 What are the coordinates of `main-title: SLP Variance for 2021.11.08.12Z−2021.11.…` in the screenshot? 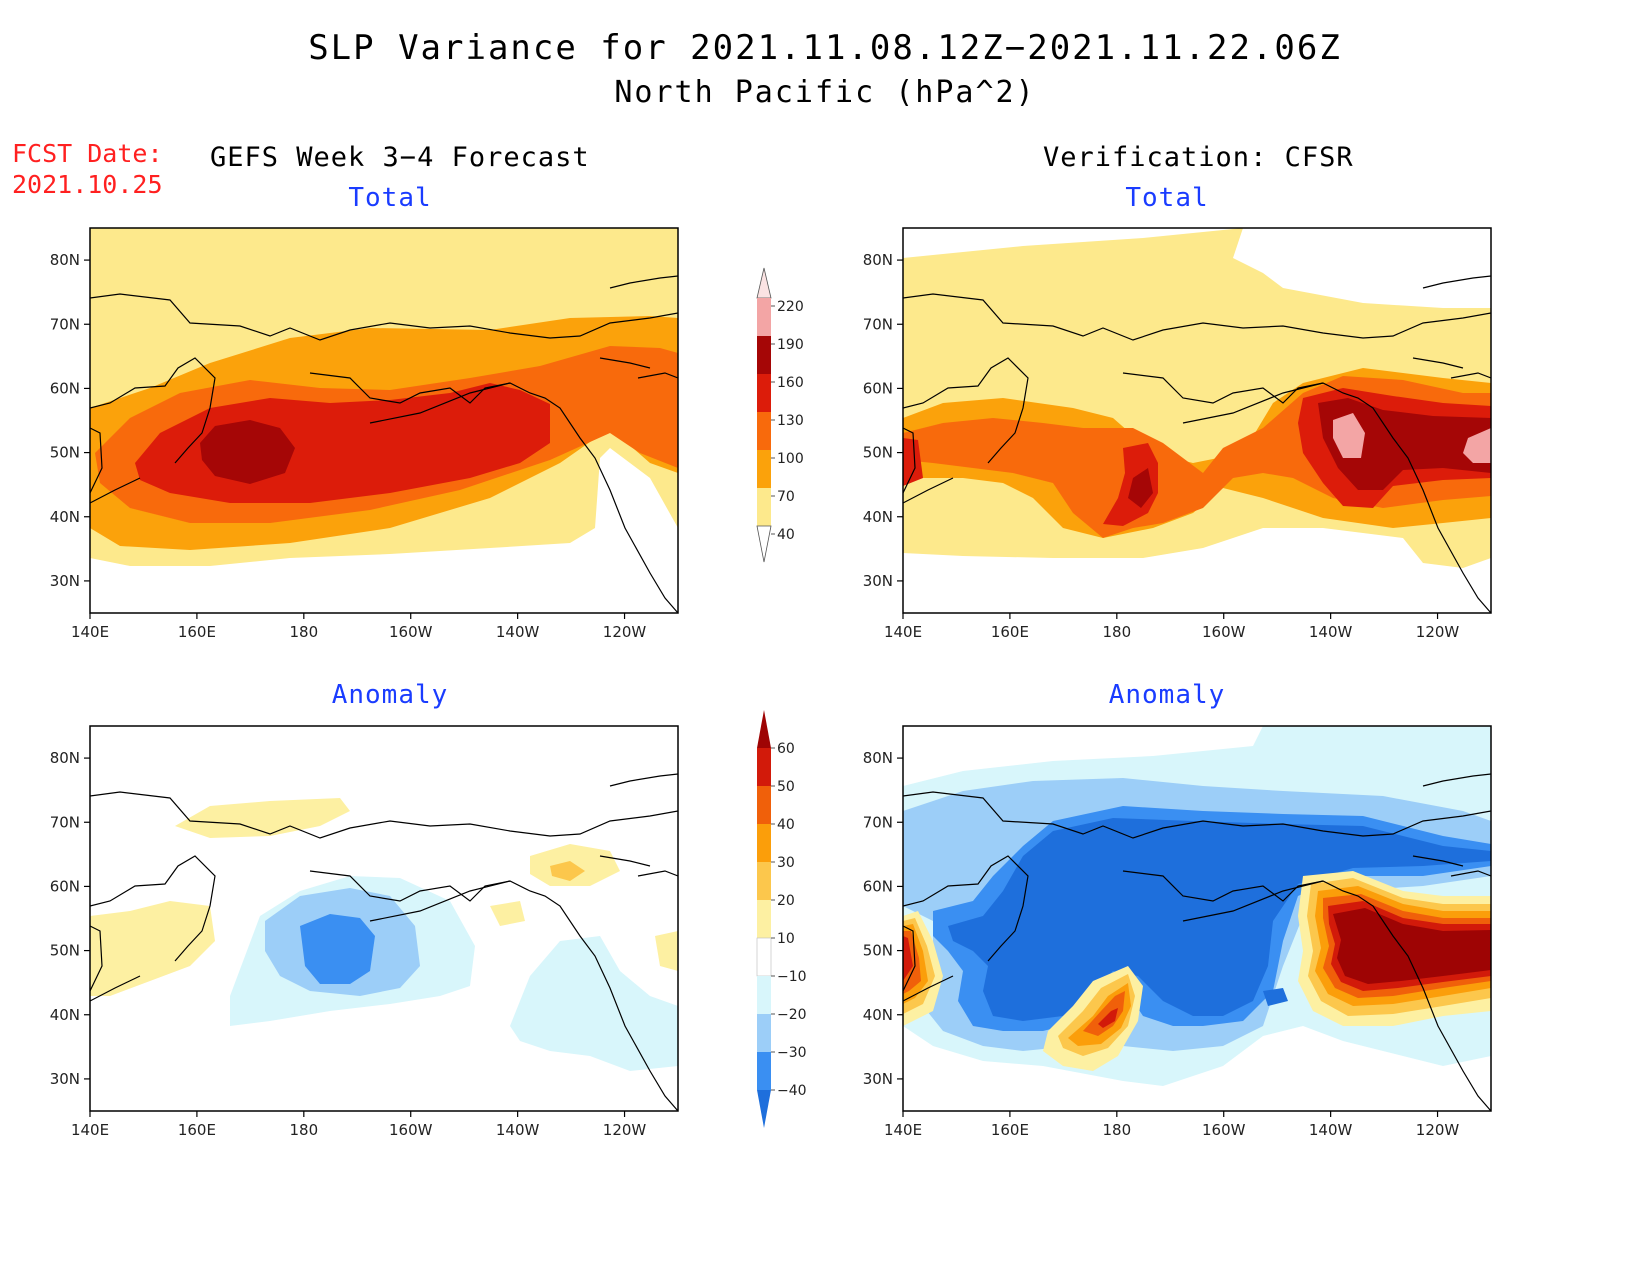 It's located at (825, 48).